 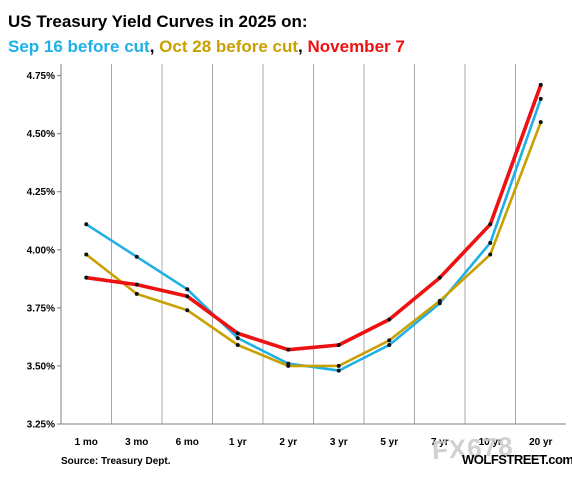 I want to click on source-note: Source: Treasury Dept., so click(x=116, y=461).